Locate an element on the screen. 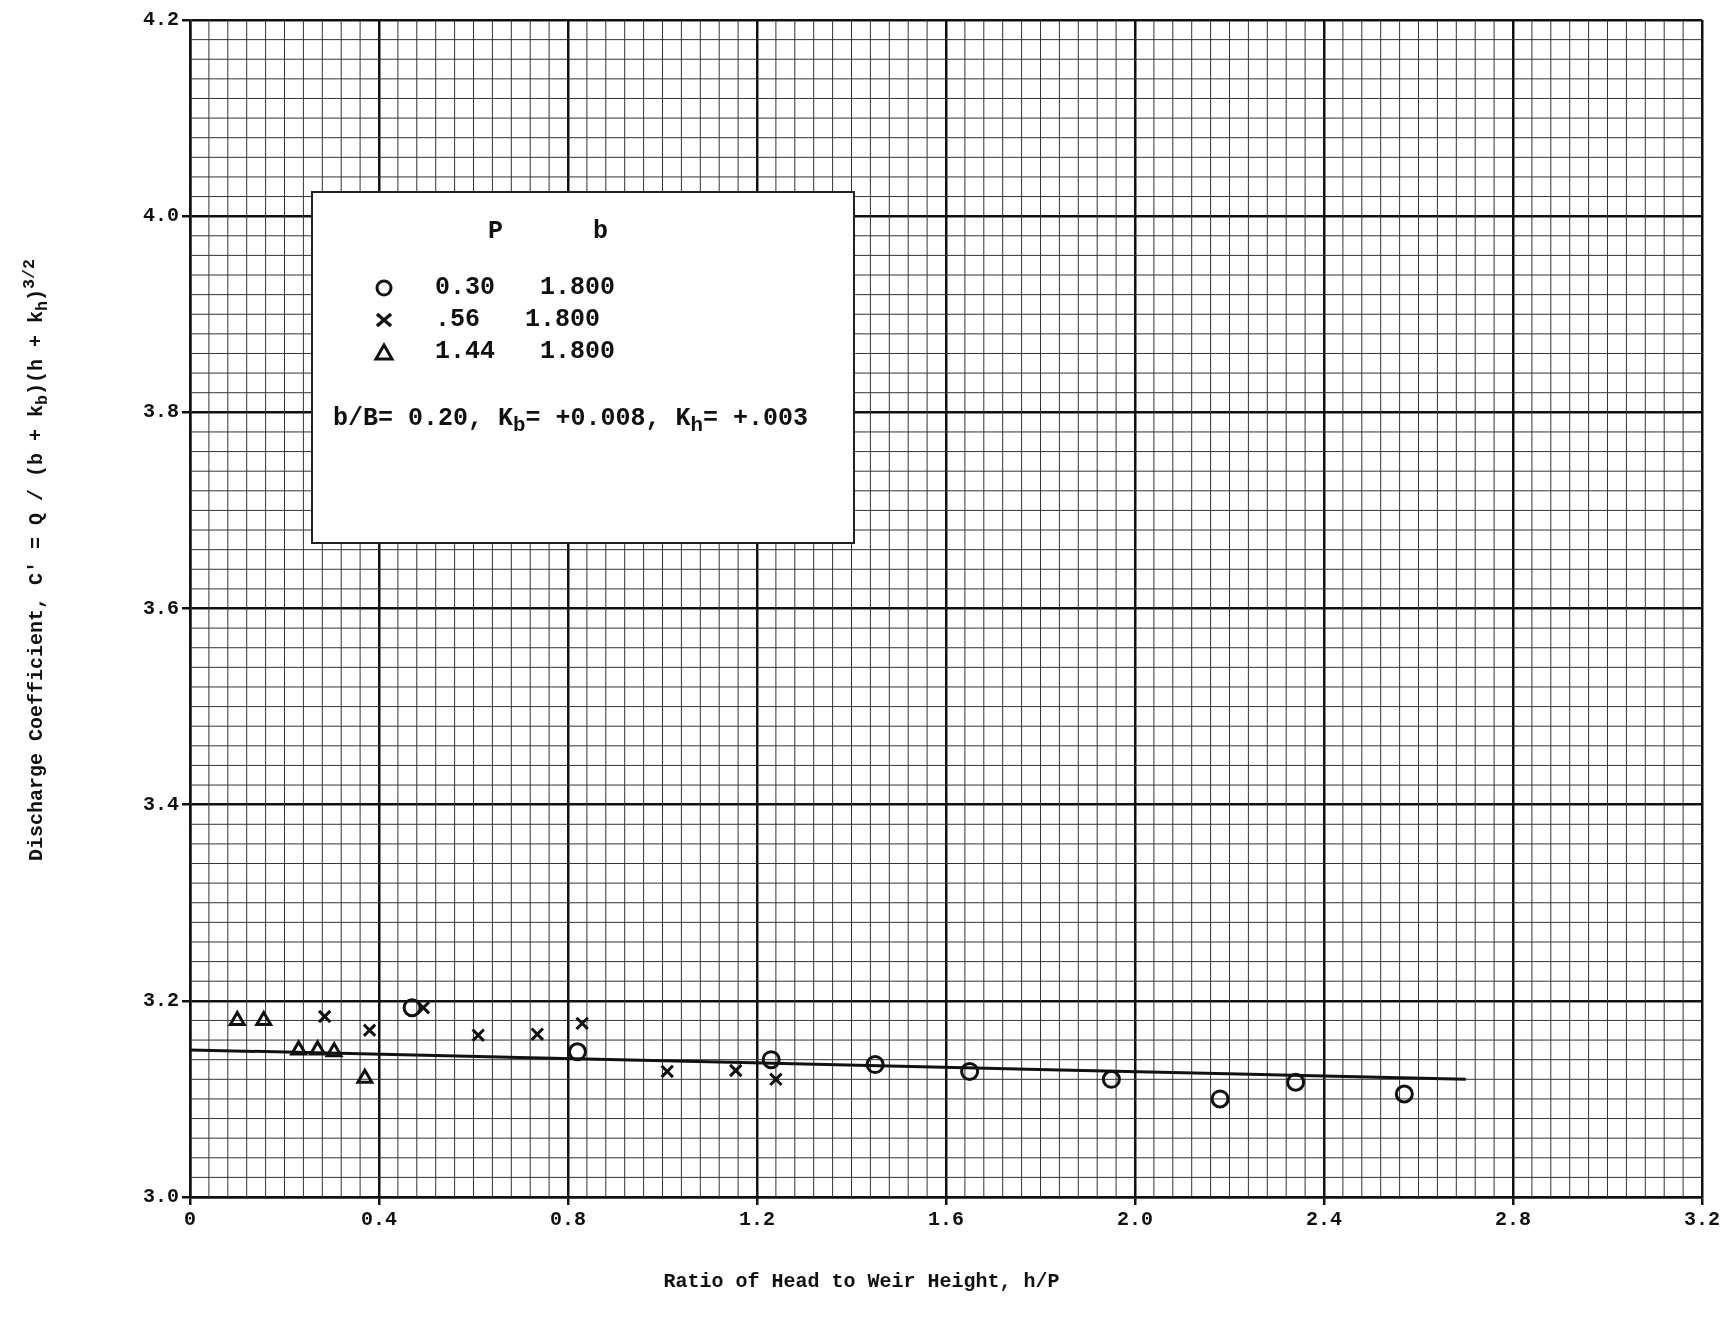 This screenshot has height=1330, width=1723. legend-label: 1.44 1.800 is located at coordinates (524, 352).